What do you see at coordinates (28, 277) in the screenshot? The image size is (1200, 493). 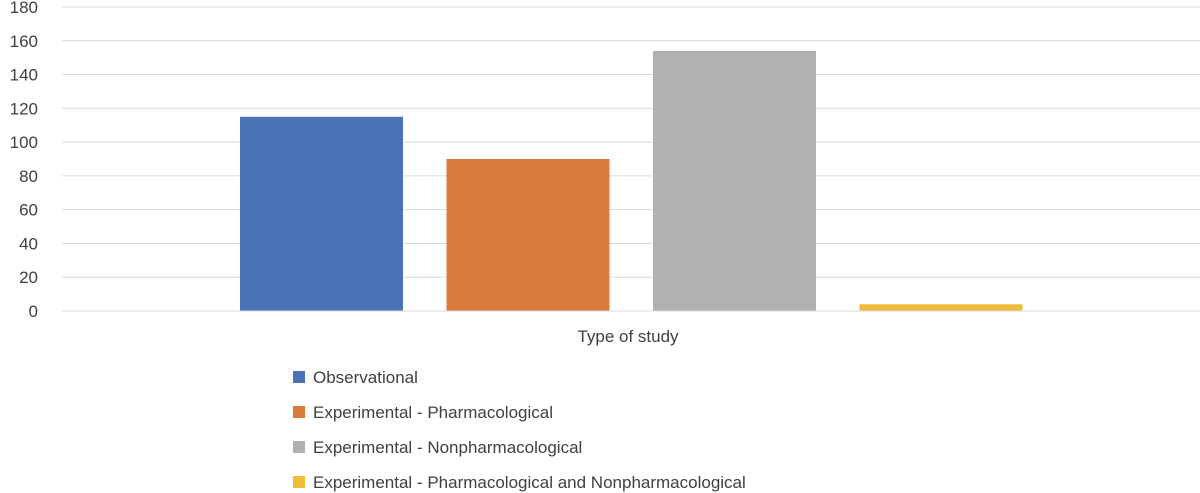 I see `y-tick-label: 20` at bounding box center [28, 277].